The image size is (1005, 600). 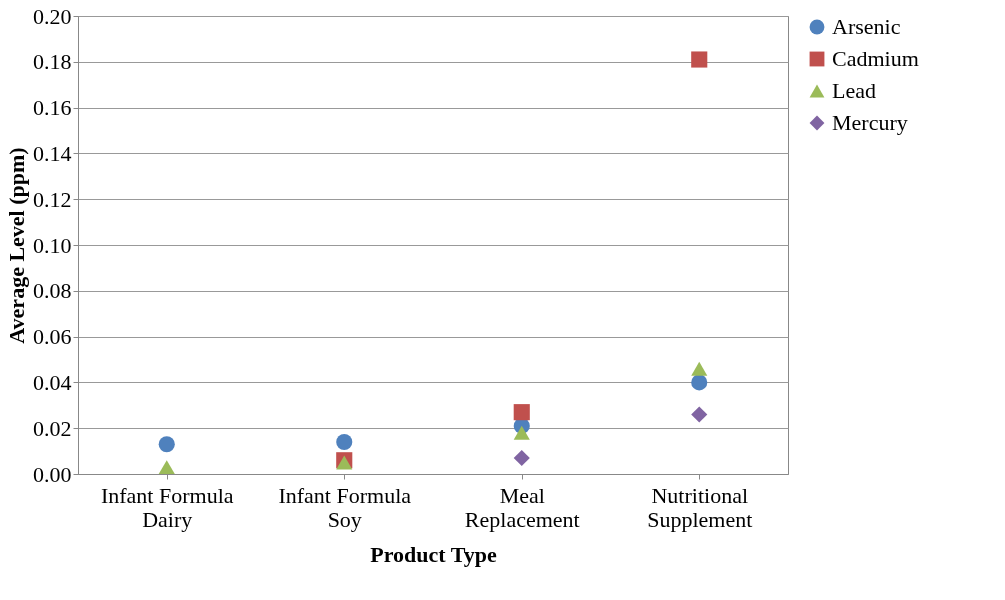 What do you see at coordinates (866, 26) in the screenshot?
I see `legend-label: Arsenic` at bounding box center [866, 26].